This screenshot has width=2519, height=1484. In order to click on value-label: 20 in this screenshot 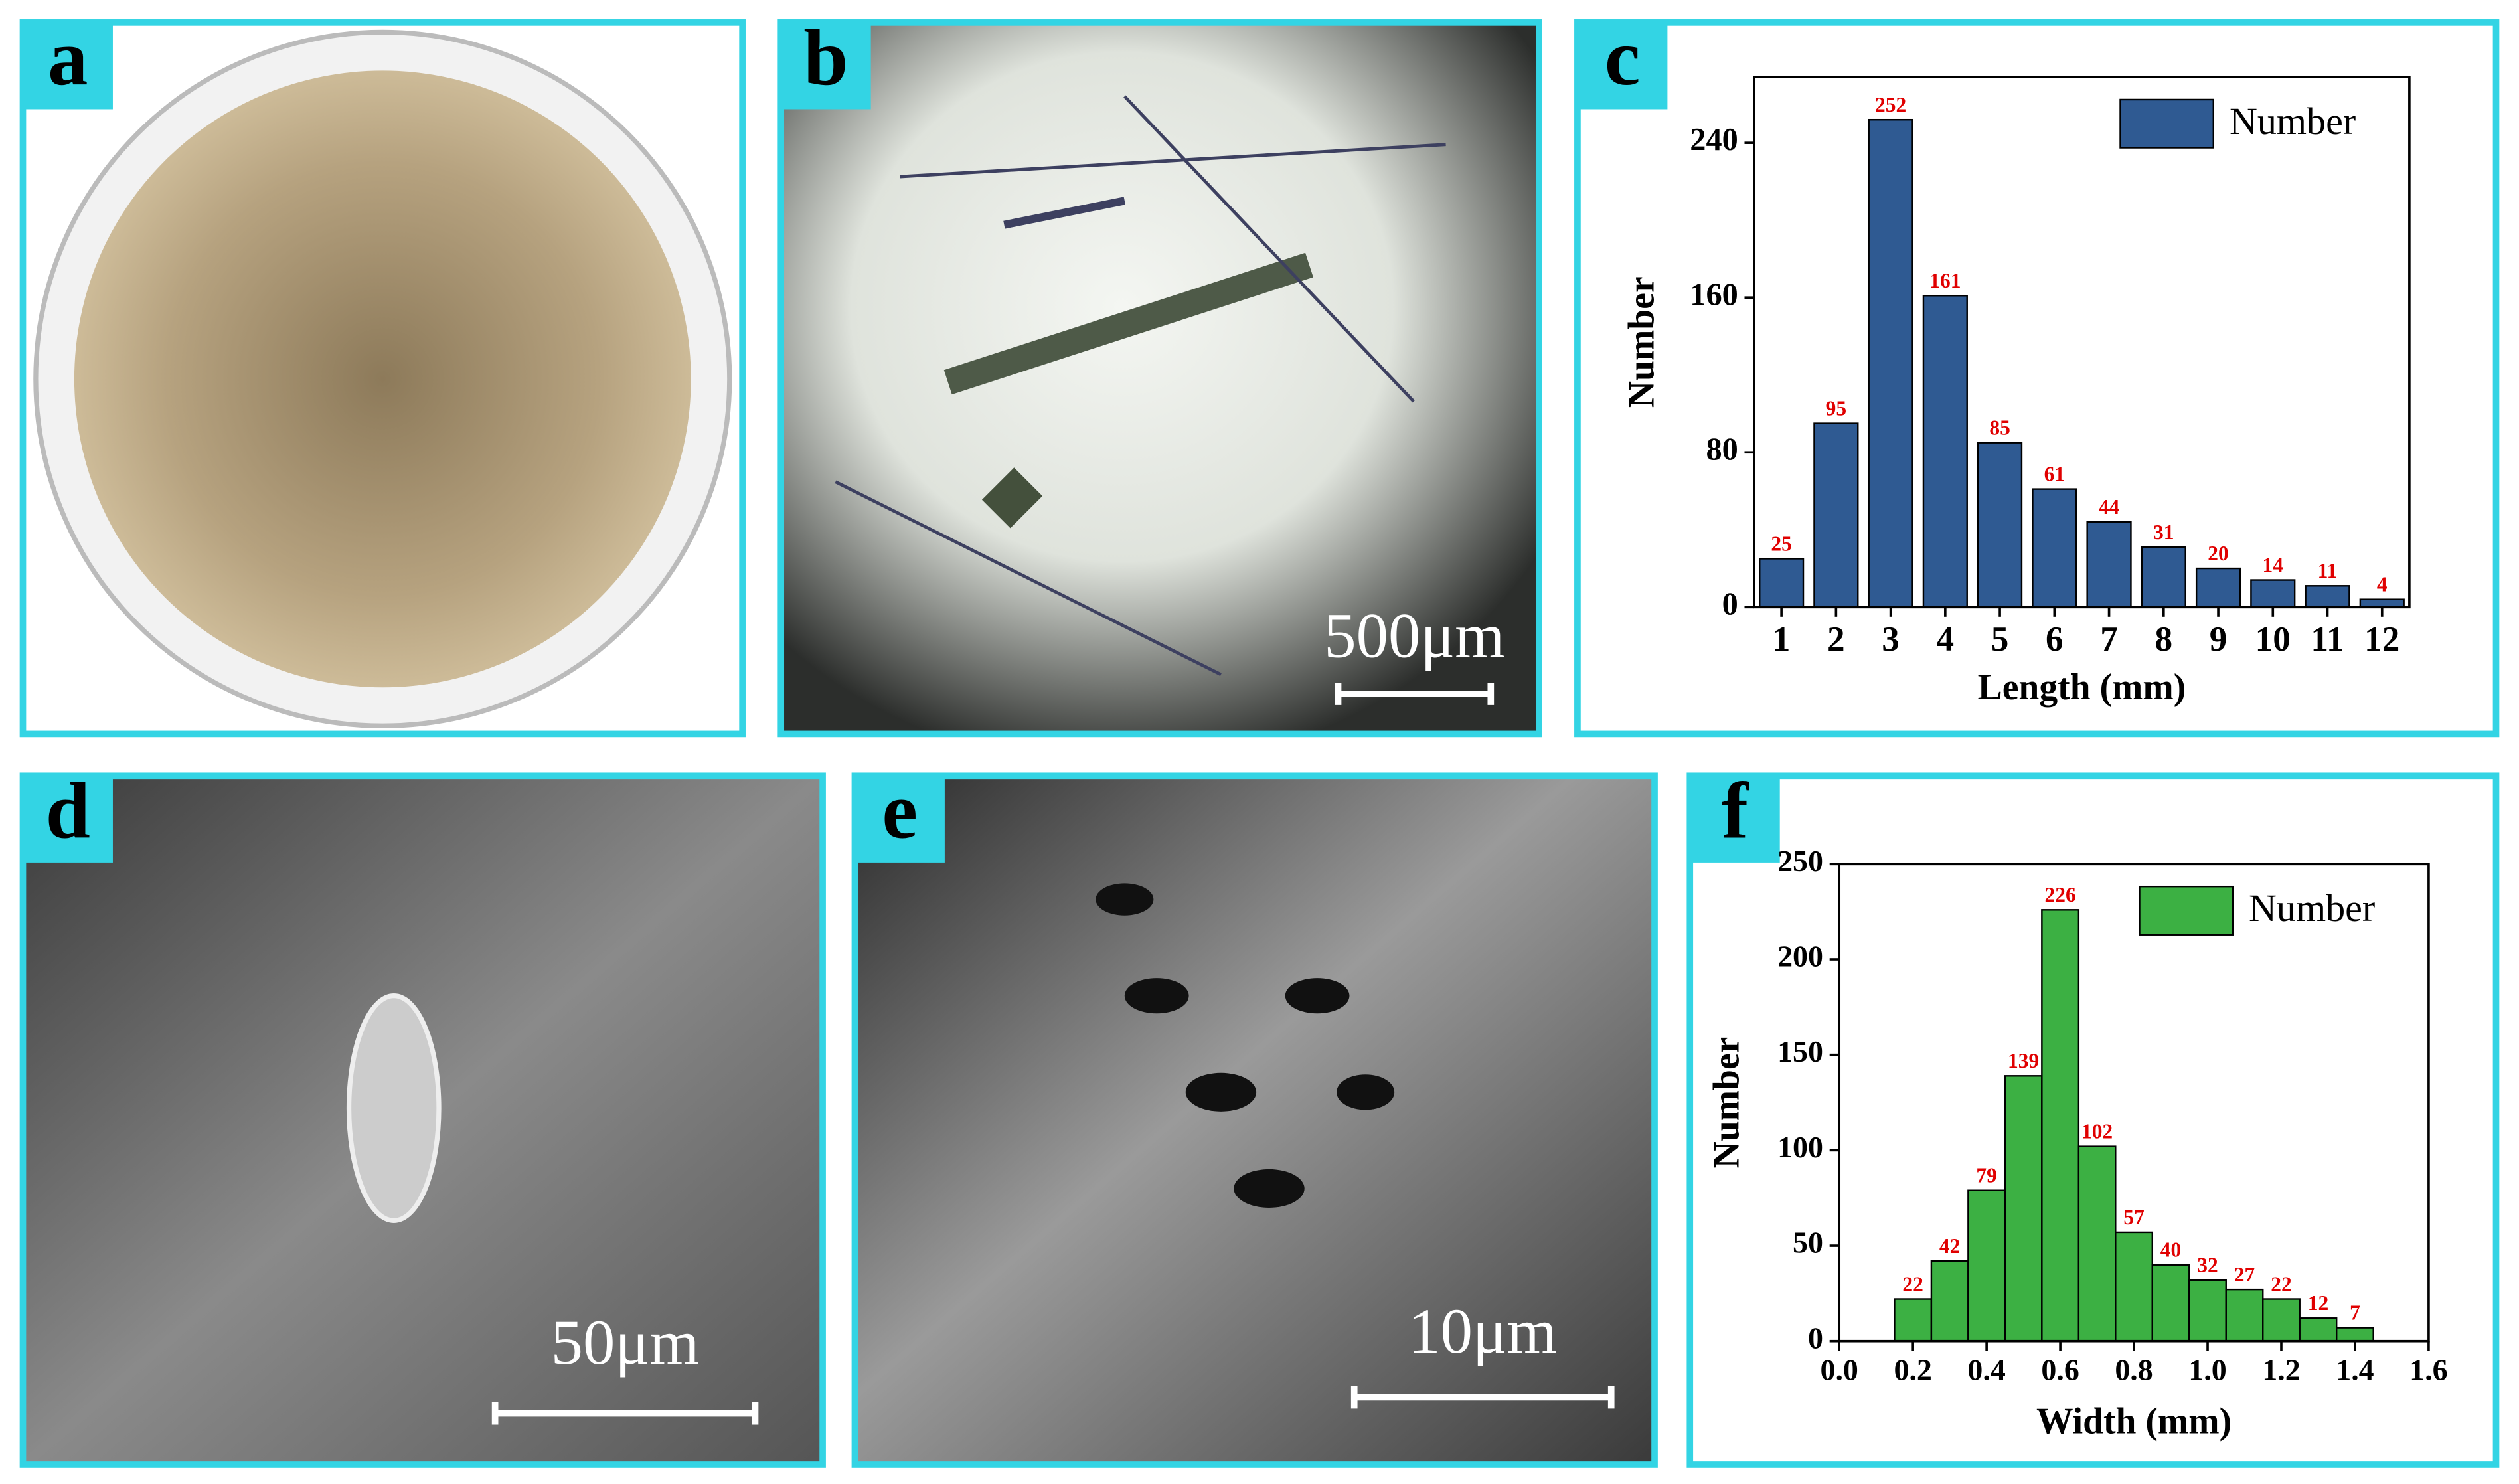, I will do `click(2218, 553)`.